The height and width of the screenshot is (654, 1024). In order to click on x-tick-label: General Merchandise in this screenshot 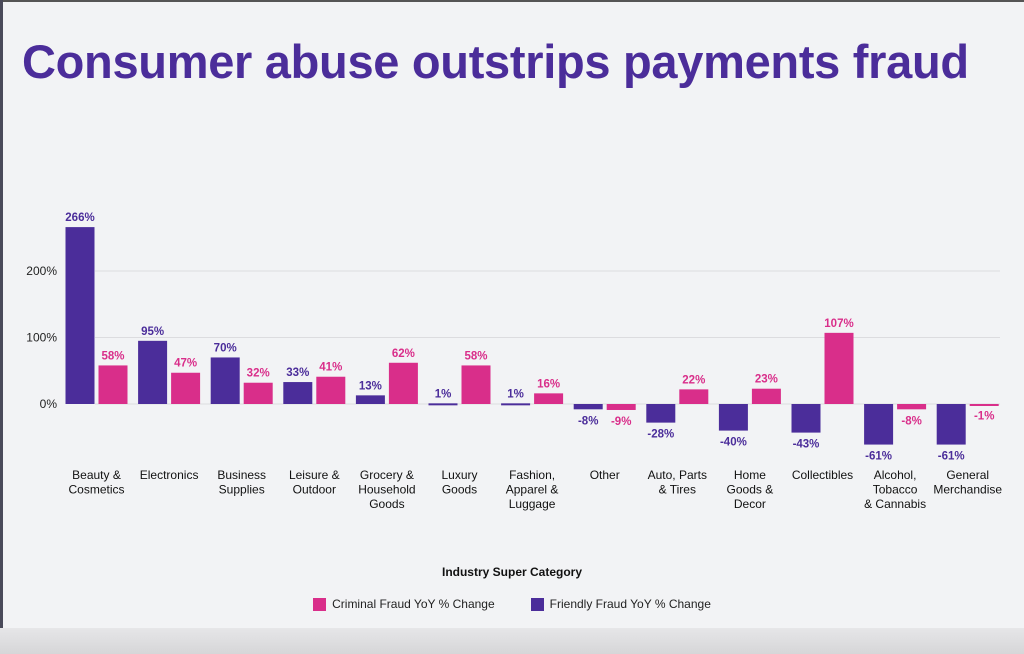, I will do `click(967, 482)`.